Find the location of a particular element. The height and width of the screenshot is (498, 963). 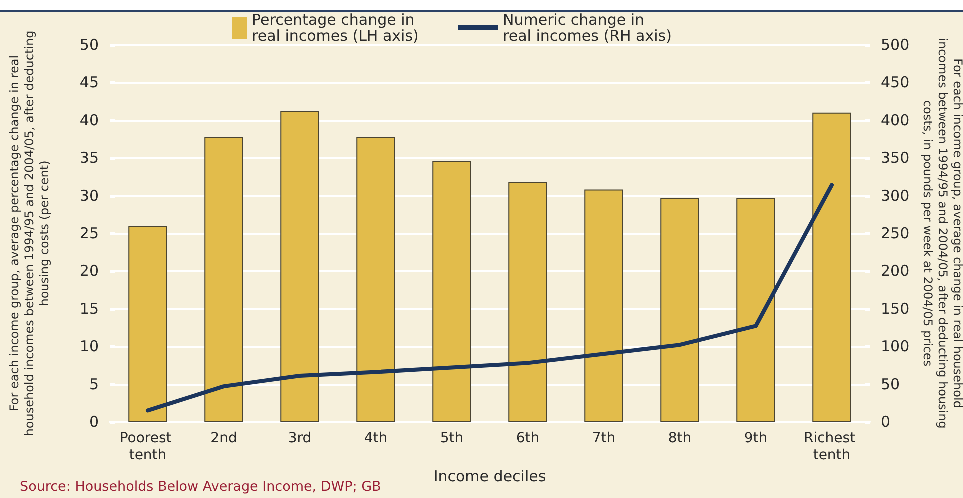

y-tick-label: 0 is located at coordinates (94, 422).